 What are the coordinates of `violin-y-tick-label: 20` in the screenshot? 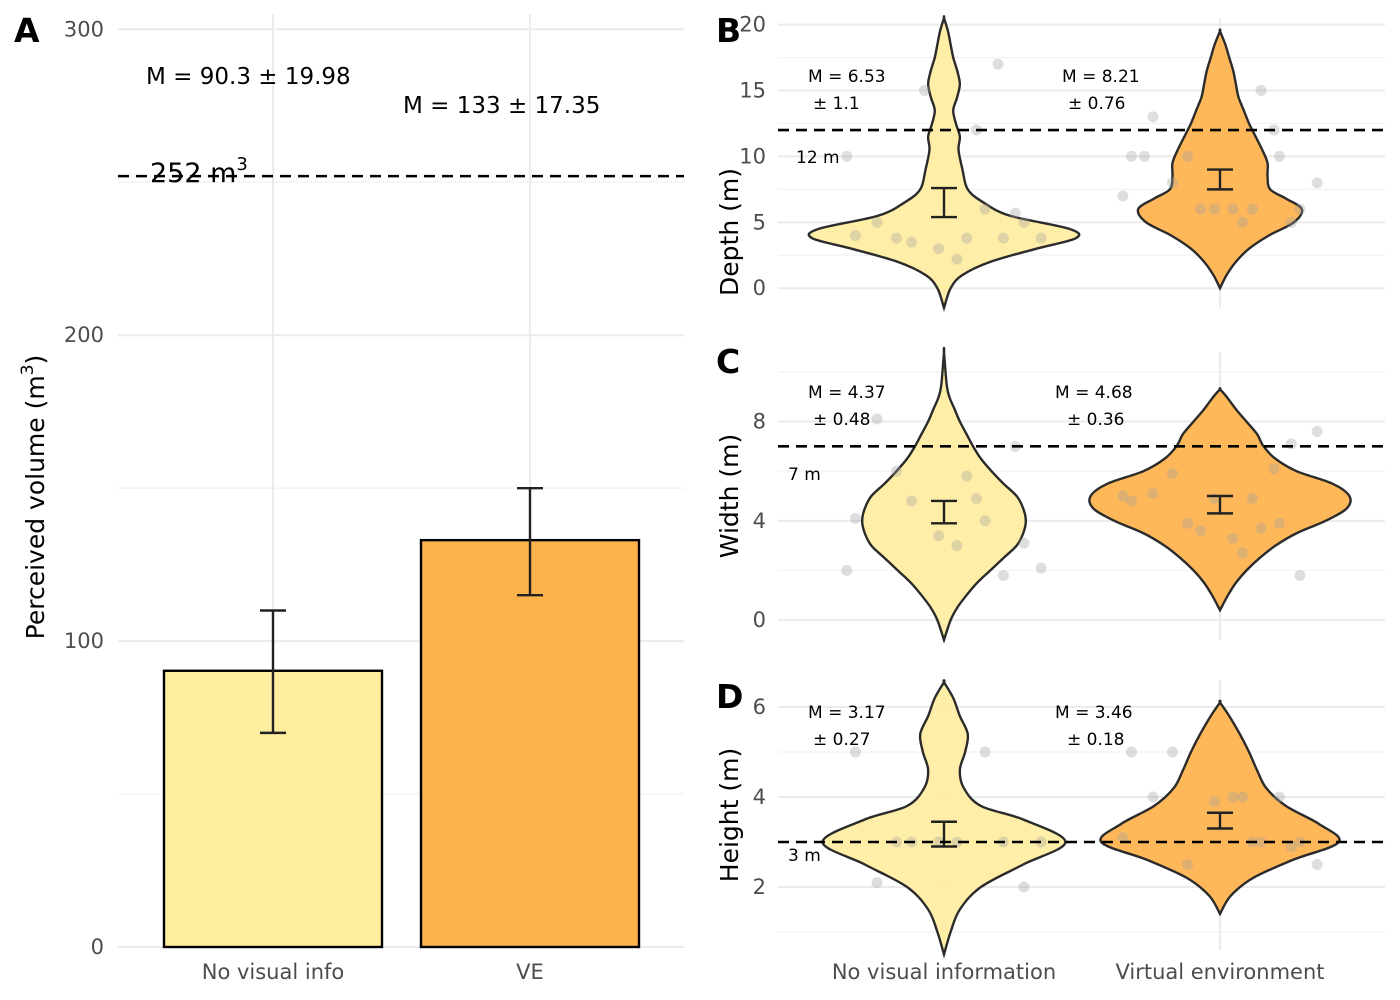 It's located at (752, 25).